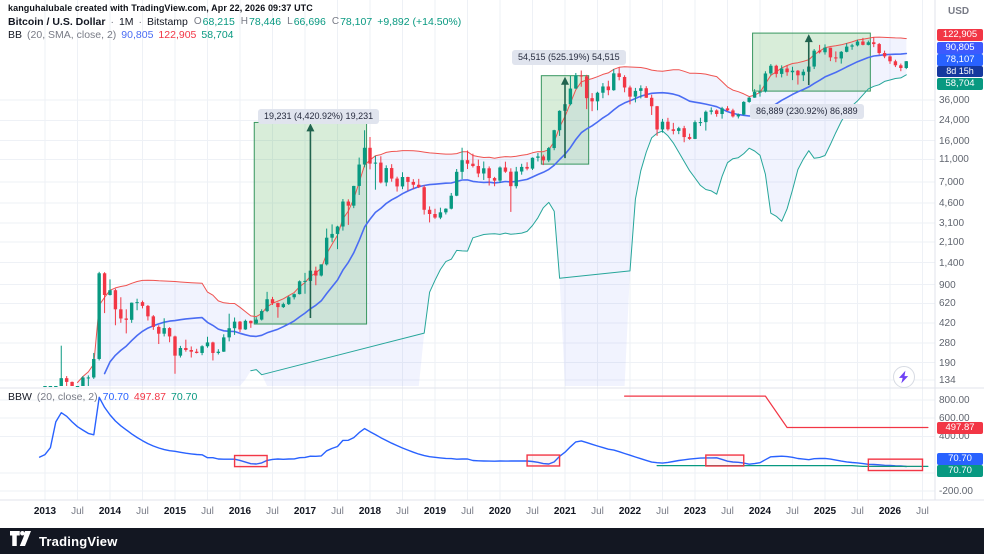  I want to click on bb-indicator-params: (20, SMA, close, 2), so click(72, 35).